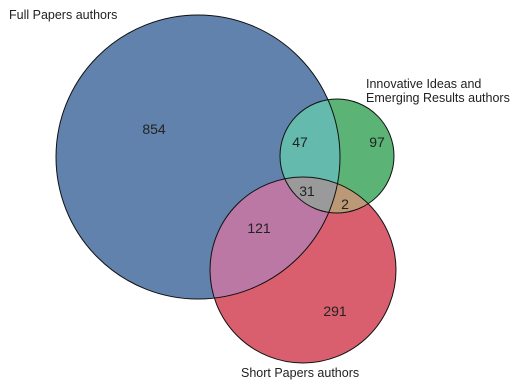  What do you see at coordinates (337, 156) in the screenshot?
I see `innovative-ideas-outline` at bounding box center [337, 156].